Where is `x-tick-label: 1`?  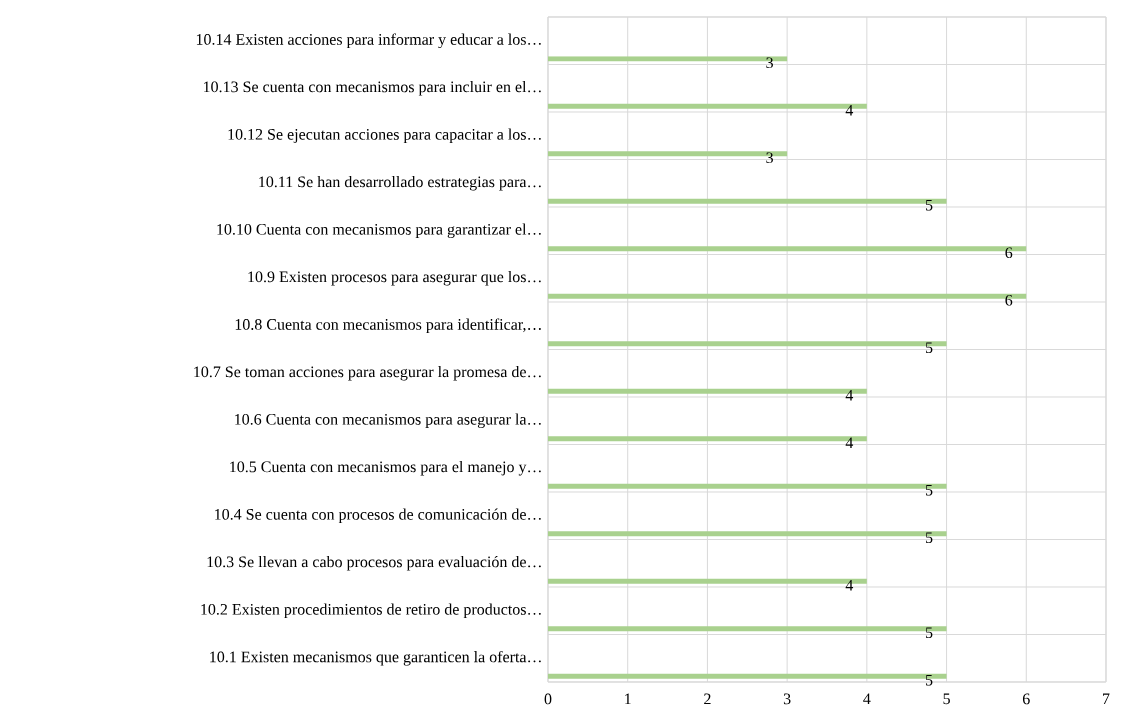
x-tick-label: 1 is located at coordinates (628, 699).